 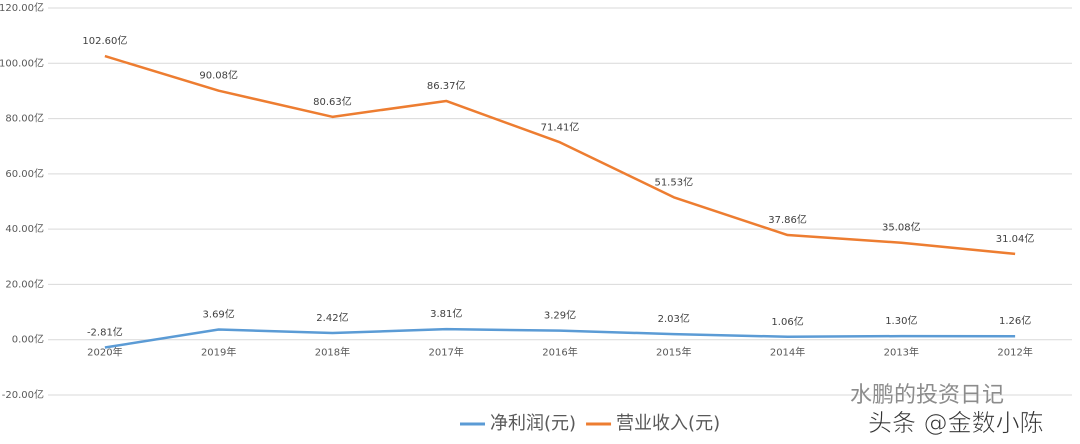 What do you see at coordinates (22, 7) in the screenshot?
I see `y-tick-label: 120.00亿` at bounding box center [22, 7].